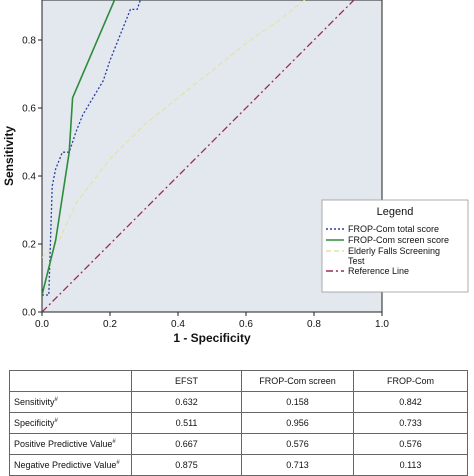 This screenshot has width=474, height=476. What do you see at coordinates (65, 465) in the screenshot?
I see `row-label-text: Negative Predictive Value` at bounding box center [65, 465].